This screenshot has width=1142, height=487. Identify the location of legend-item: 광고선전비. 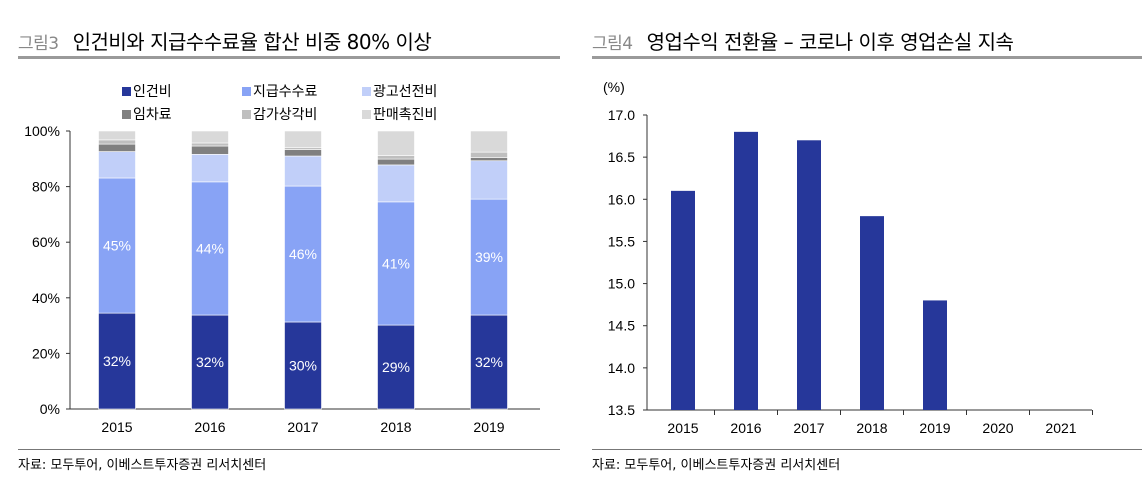
(399, 91).